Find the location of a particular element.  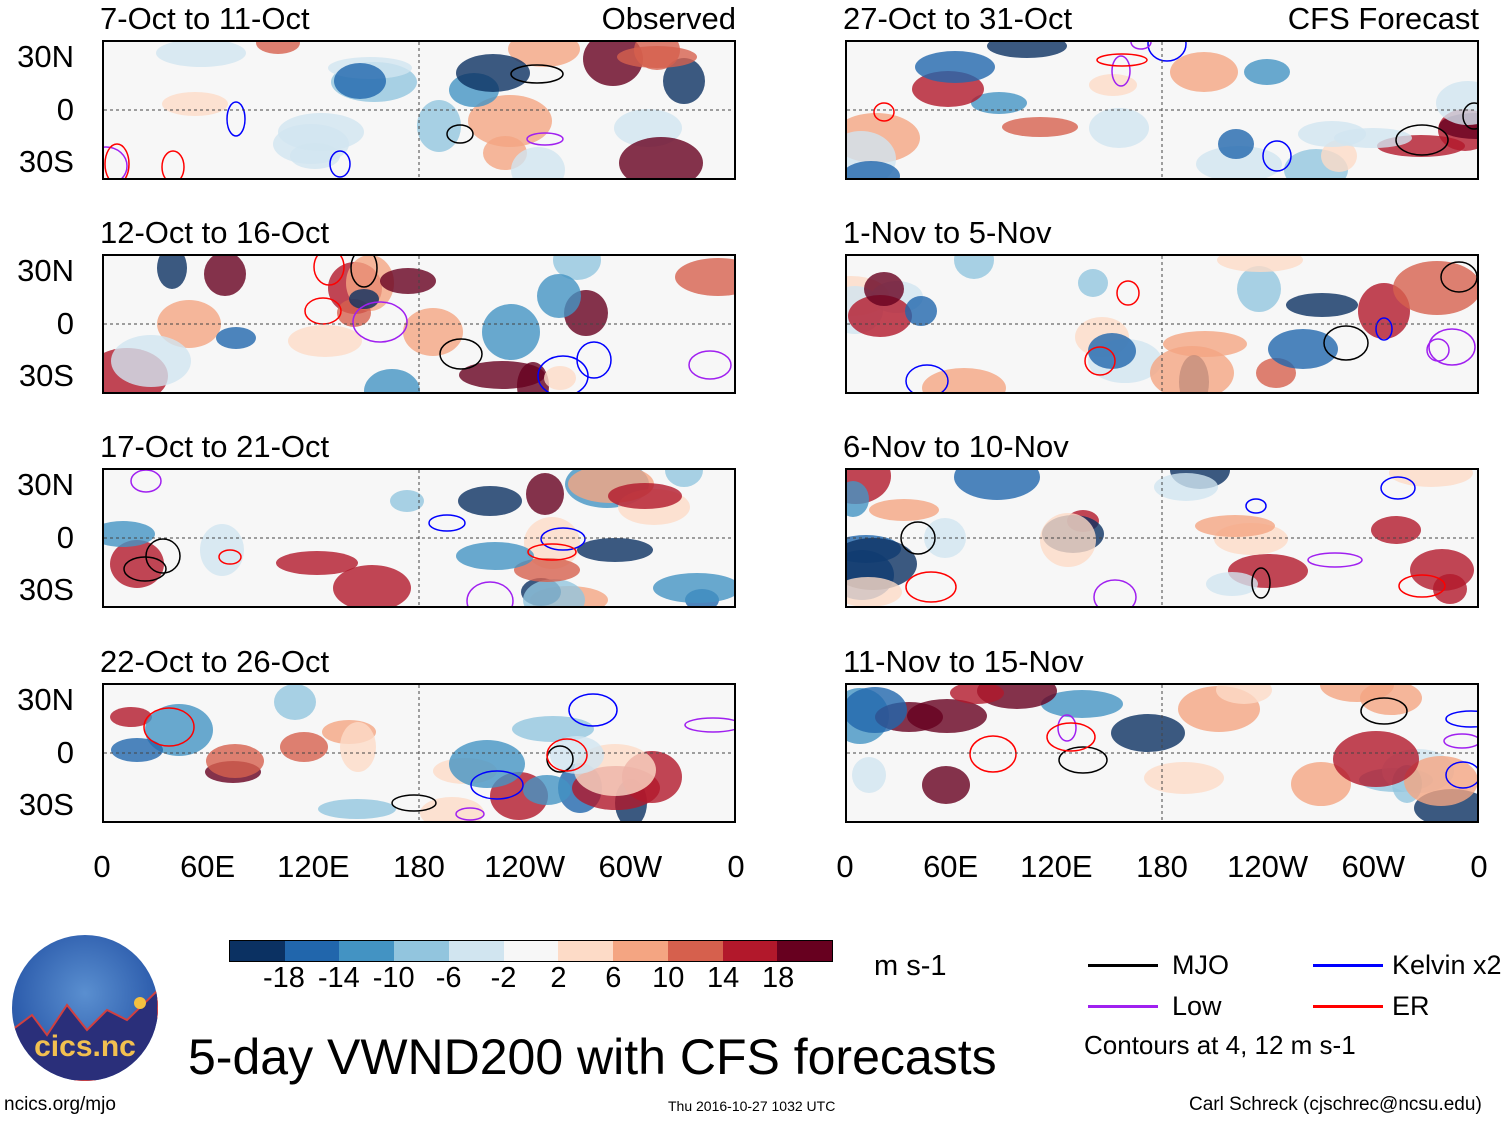

colorbar is located at coordinates (531, 951).